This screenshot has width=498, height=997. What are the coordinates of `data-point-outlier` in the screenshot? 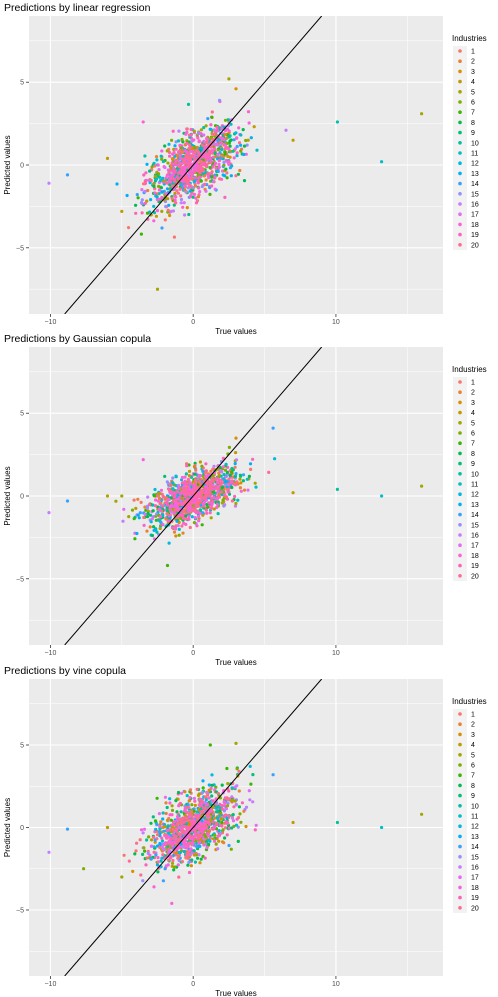 It's located at (286, 130).